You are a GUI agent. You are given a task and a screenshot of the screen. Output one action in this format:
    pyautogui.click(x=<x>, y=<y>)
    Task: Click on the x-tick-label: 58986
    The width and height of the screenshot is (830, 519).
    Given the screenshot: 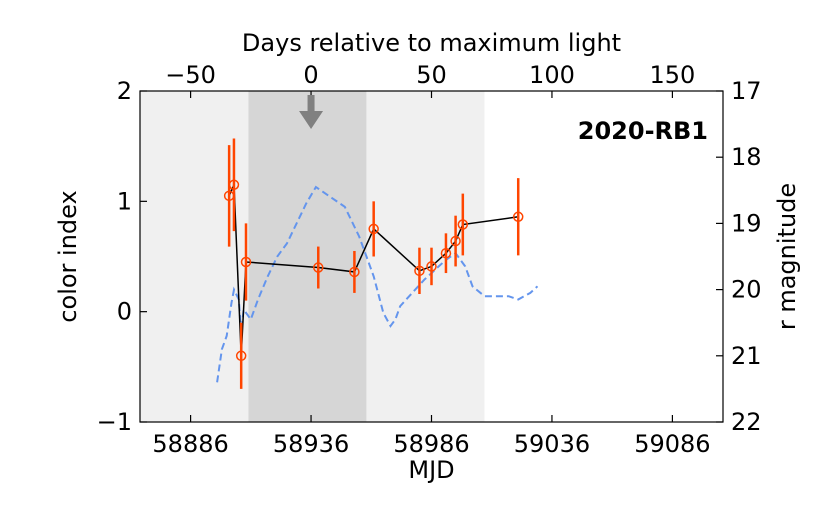 What is the action you would take?
    pyautogui.click(x=431, y=444)
    